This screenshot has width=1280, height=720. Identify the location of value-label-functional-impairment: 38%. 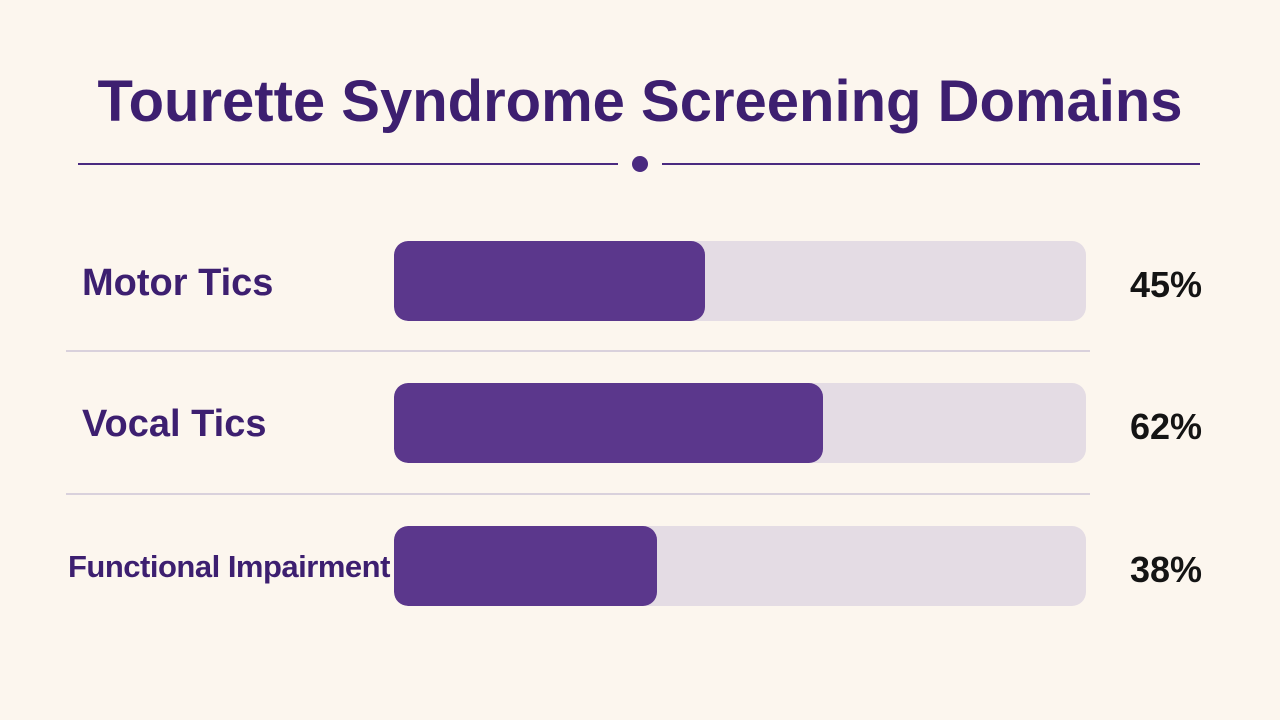
(1165, 569).